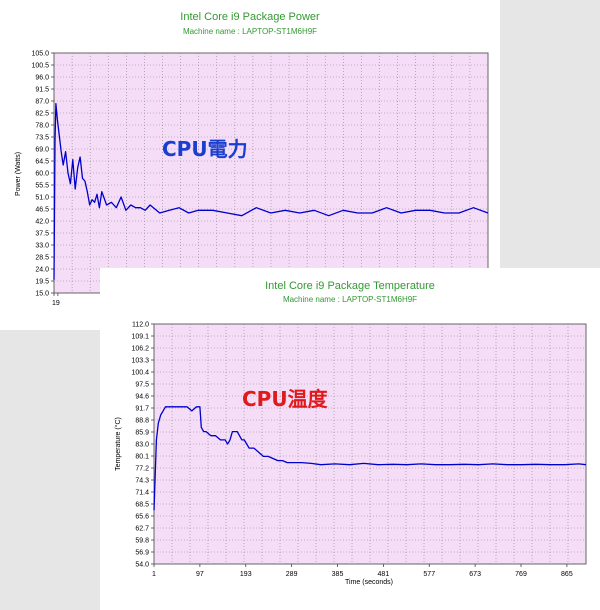  What do you see at coordinates (140, 349) in the screenshot?
I see `y-tick-label: 106.2` at bounding box center [140, 349].